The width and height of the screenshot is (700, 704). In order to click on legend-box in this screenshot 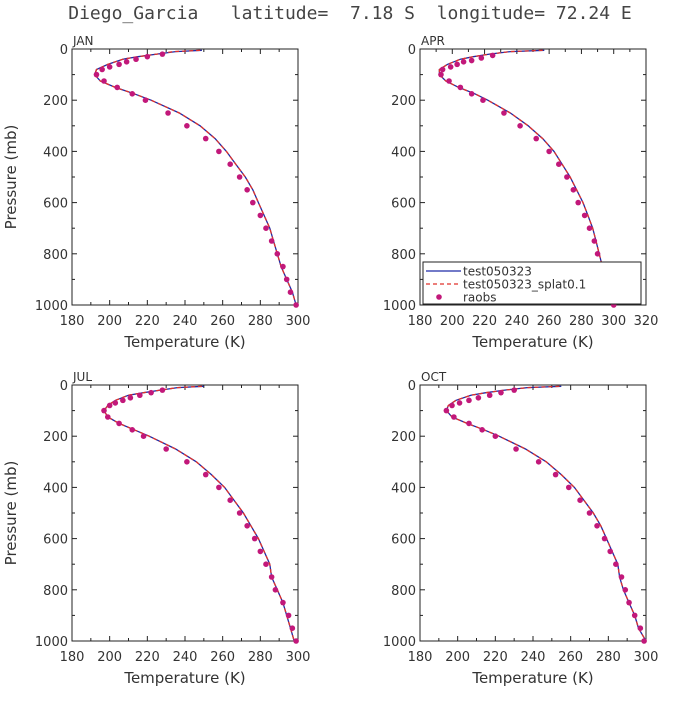, I will do `click(532, 283)`.